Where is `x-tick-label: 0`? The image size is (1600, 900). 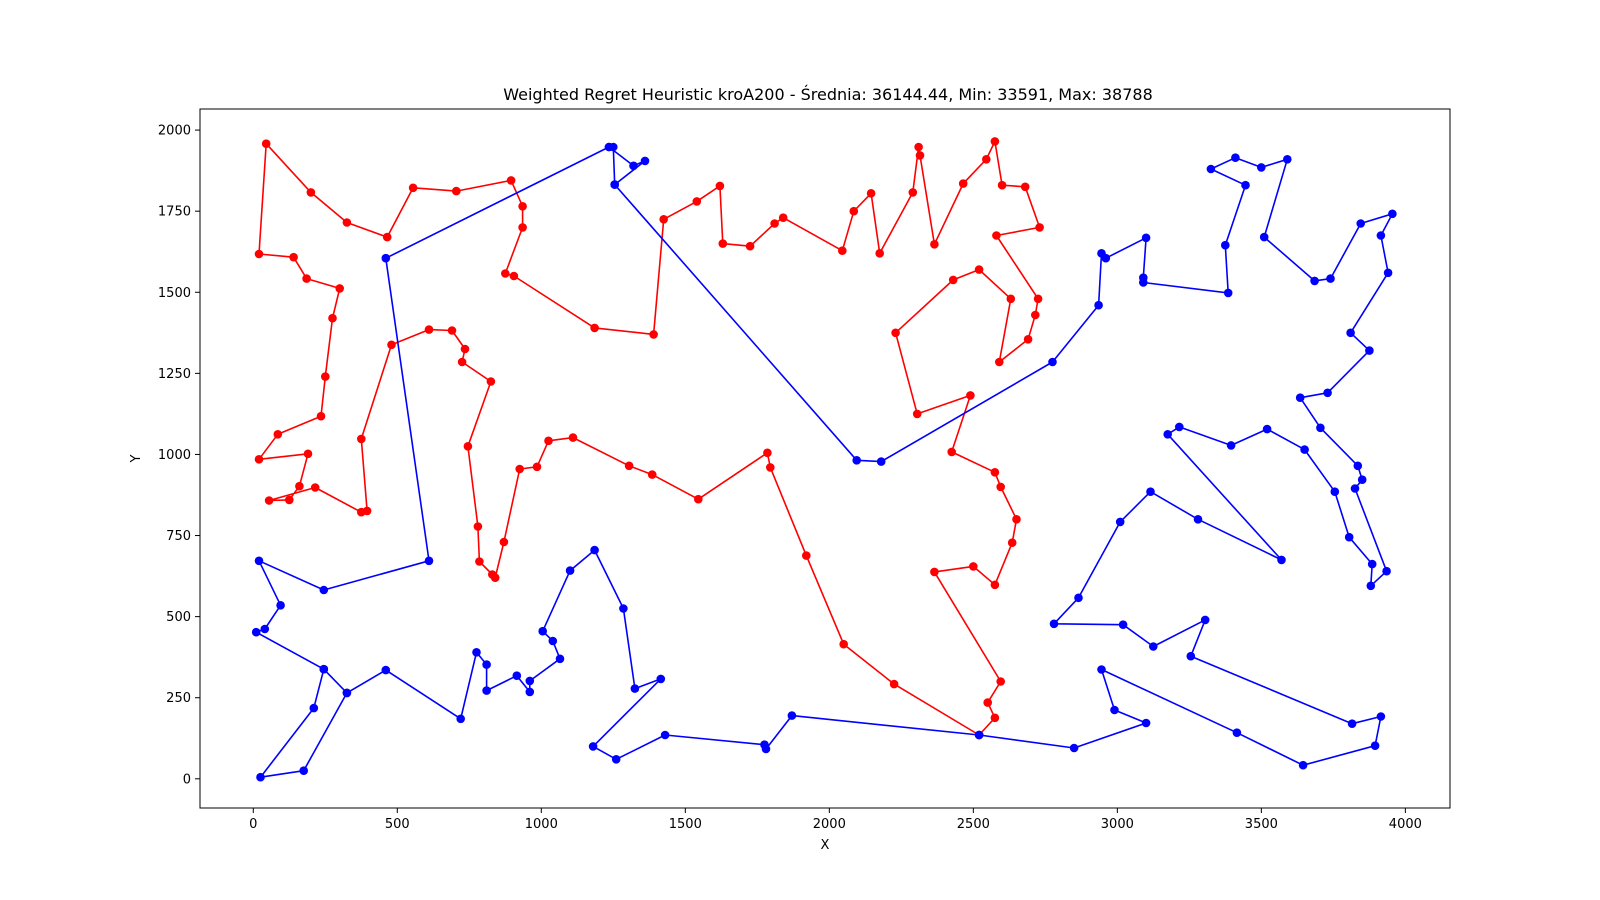
x-tick-label: 0 is located at coordinates (253, 824).